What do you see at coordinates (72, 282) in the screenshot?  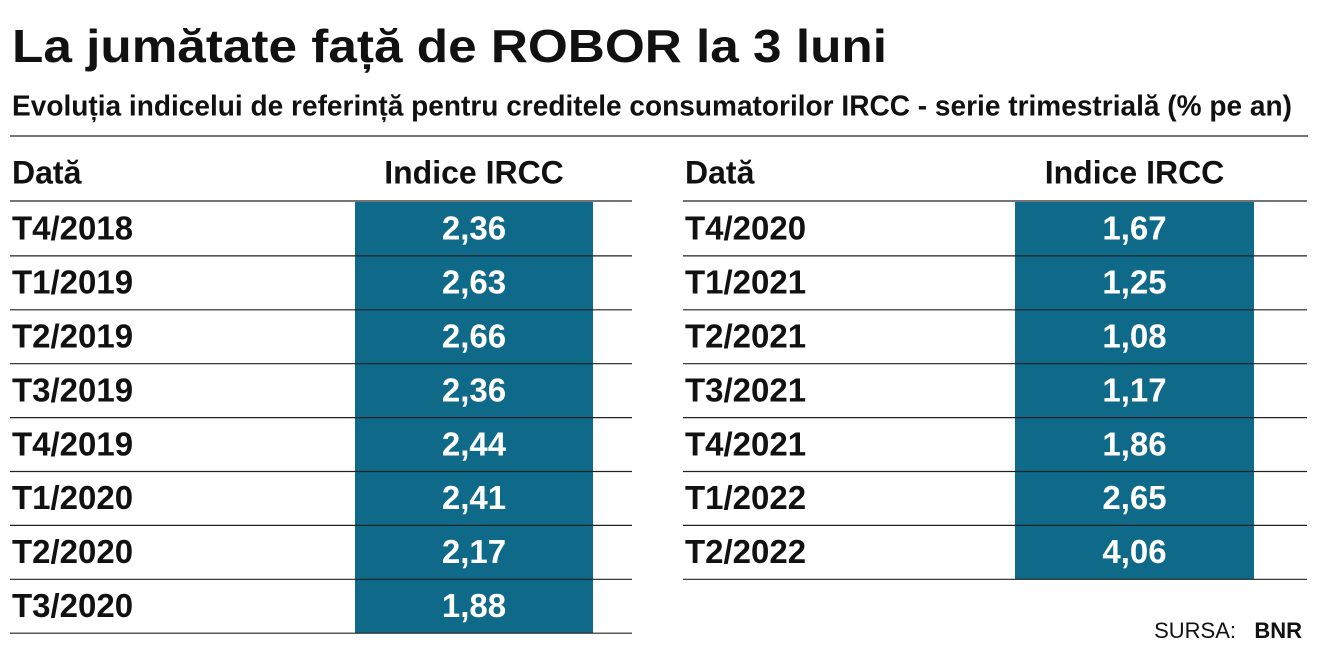 I see `row-label: T1/2019` at bounding box center [72, 282].